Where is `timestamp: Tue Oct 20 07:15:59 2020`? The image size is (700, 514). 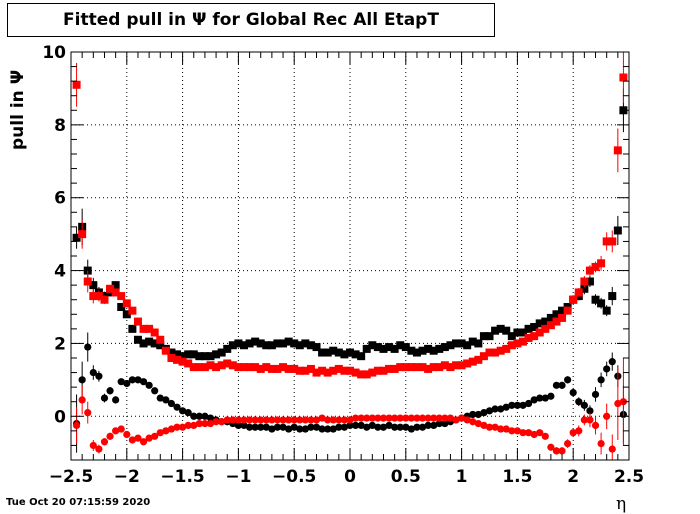 timestamp: Tue Oct 20 07:15:59 2020 is located at coordinates (78, 502).